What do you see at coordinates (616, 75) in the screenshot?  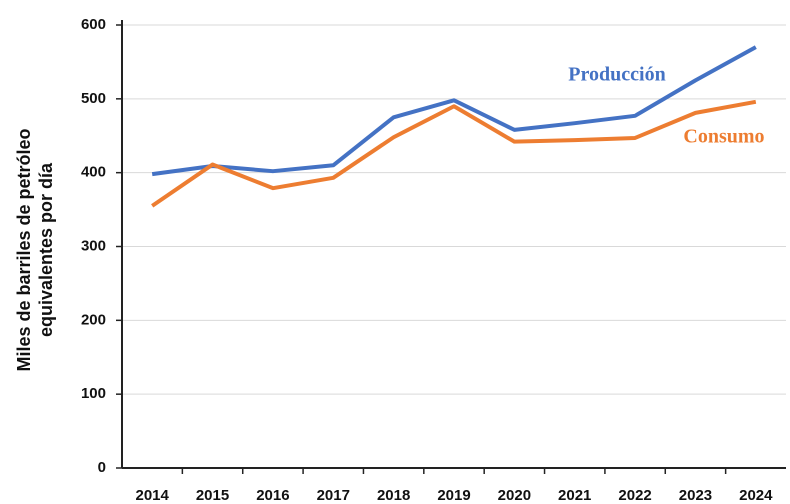 I see `series-label: Producción` at bounding box center [616, 75].